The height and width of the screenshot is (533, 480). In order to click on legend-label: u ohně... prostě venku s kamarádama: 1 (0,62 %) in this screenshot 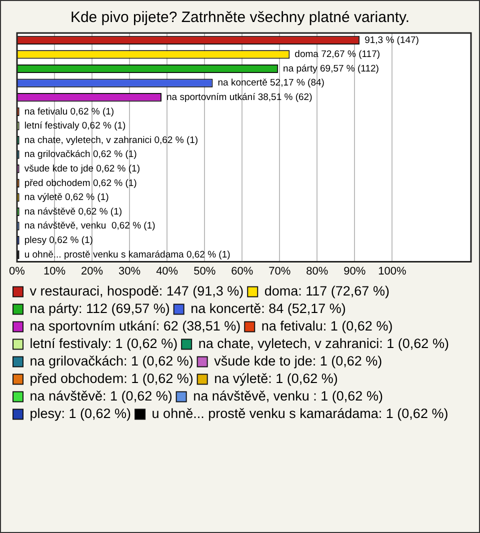, I will do `click(300, 413)`.